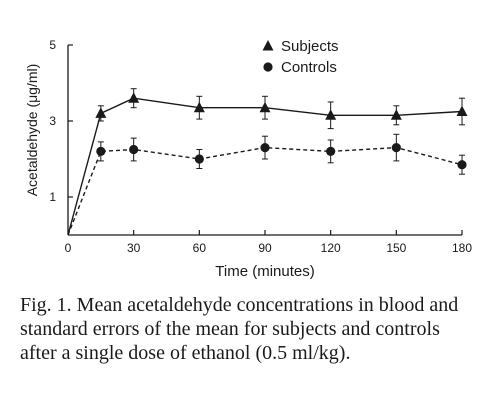  I want to click on x-tick-label: 90, so click(265, 248).